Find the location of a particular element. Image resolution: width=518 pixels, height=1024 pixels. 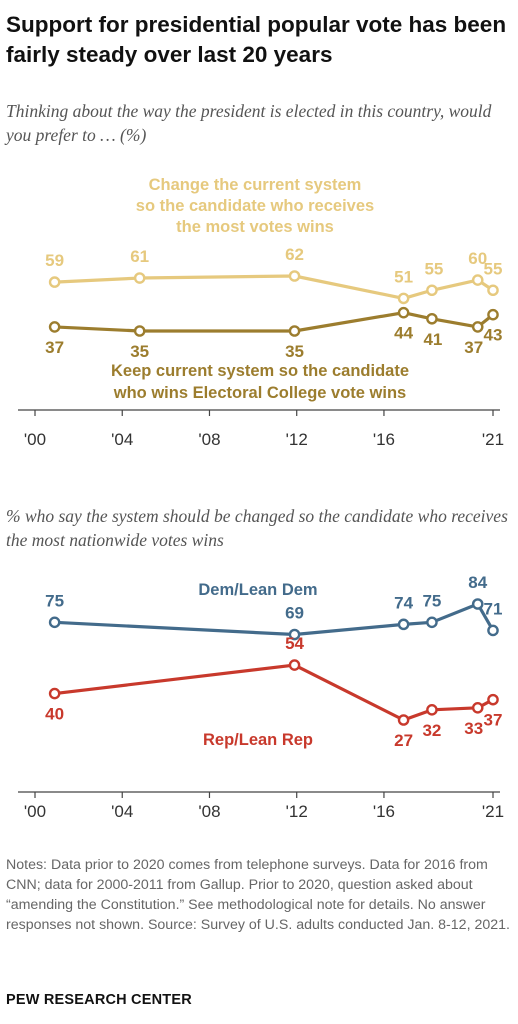

data-label: 40 is located at coordinates (54, 714).